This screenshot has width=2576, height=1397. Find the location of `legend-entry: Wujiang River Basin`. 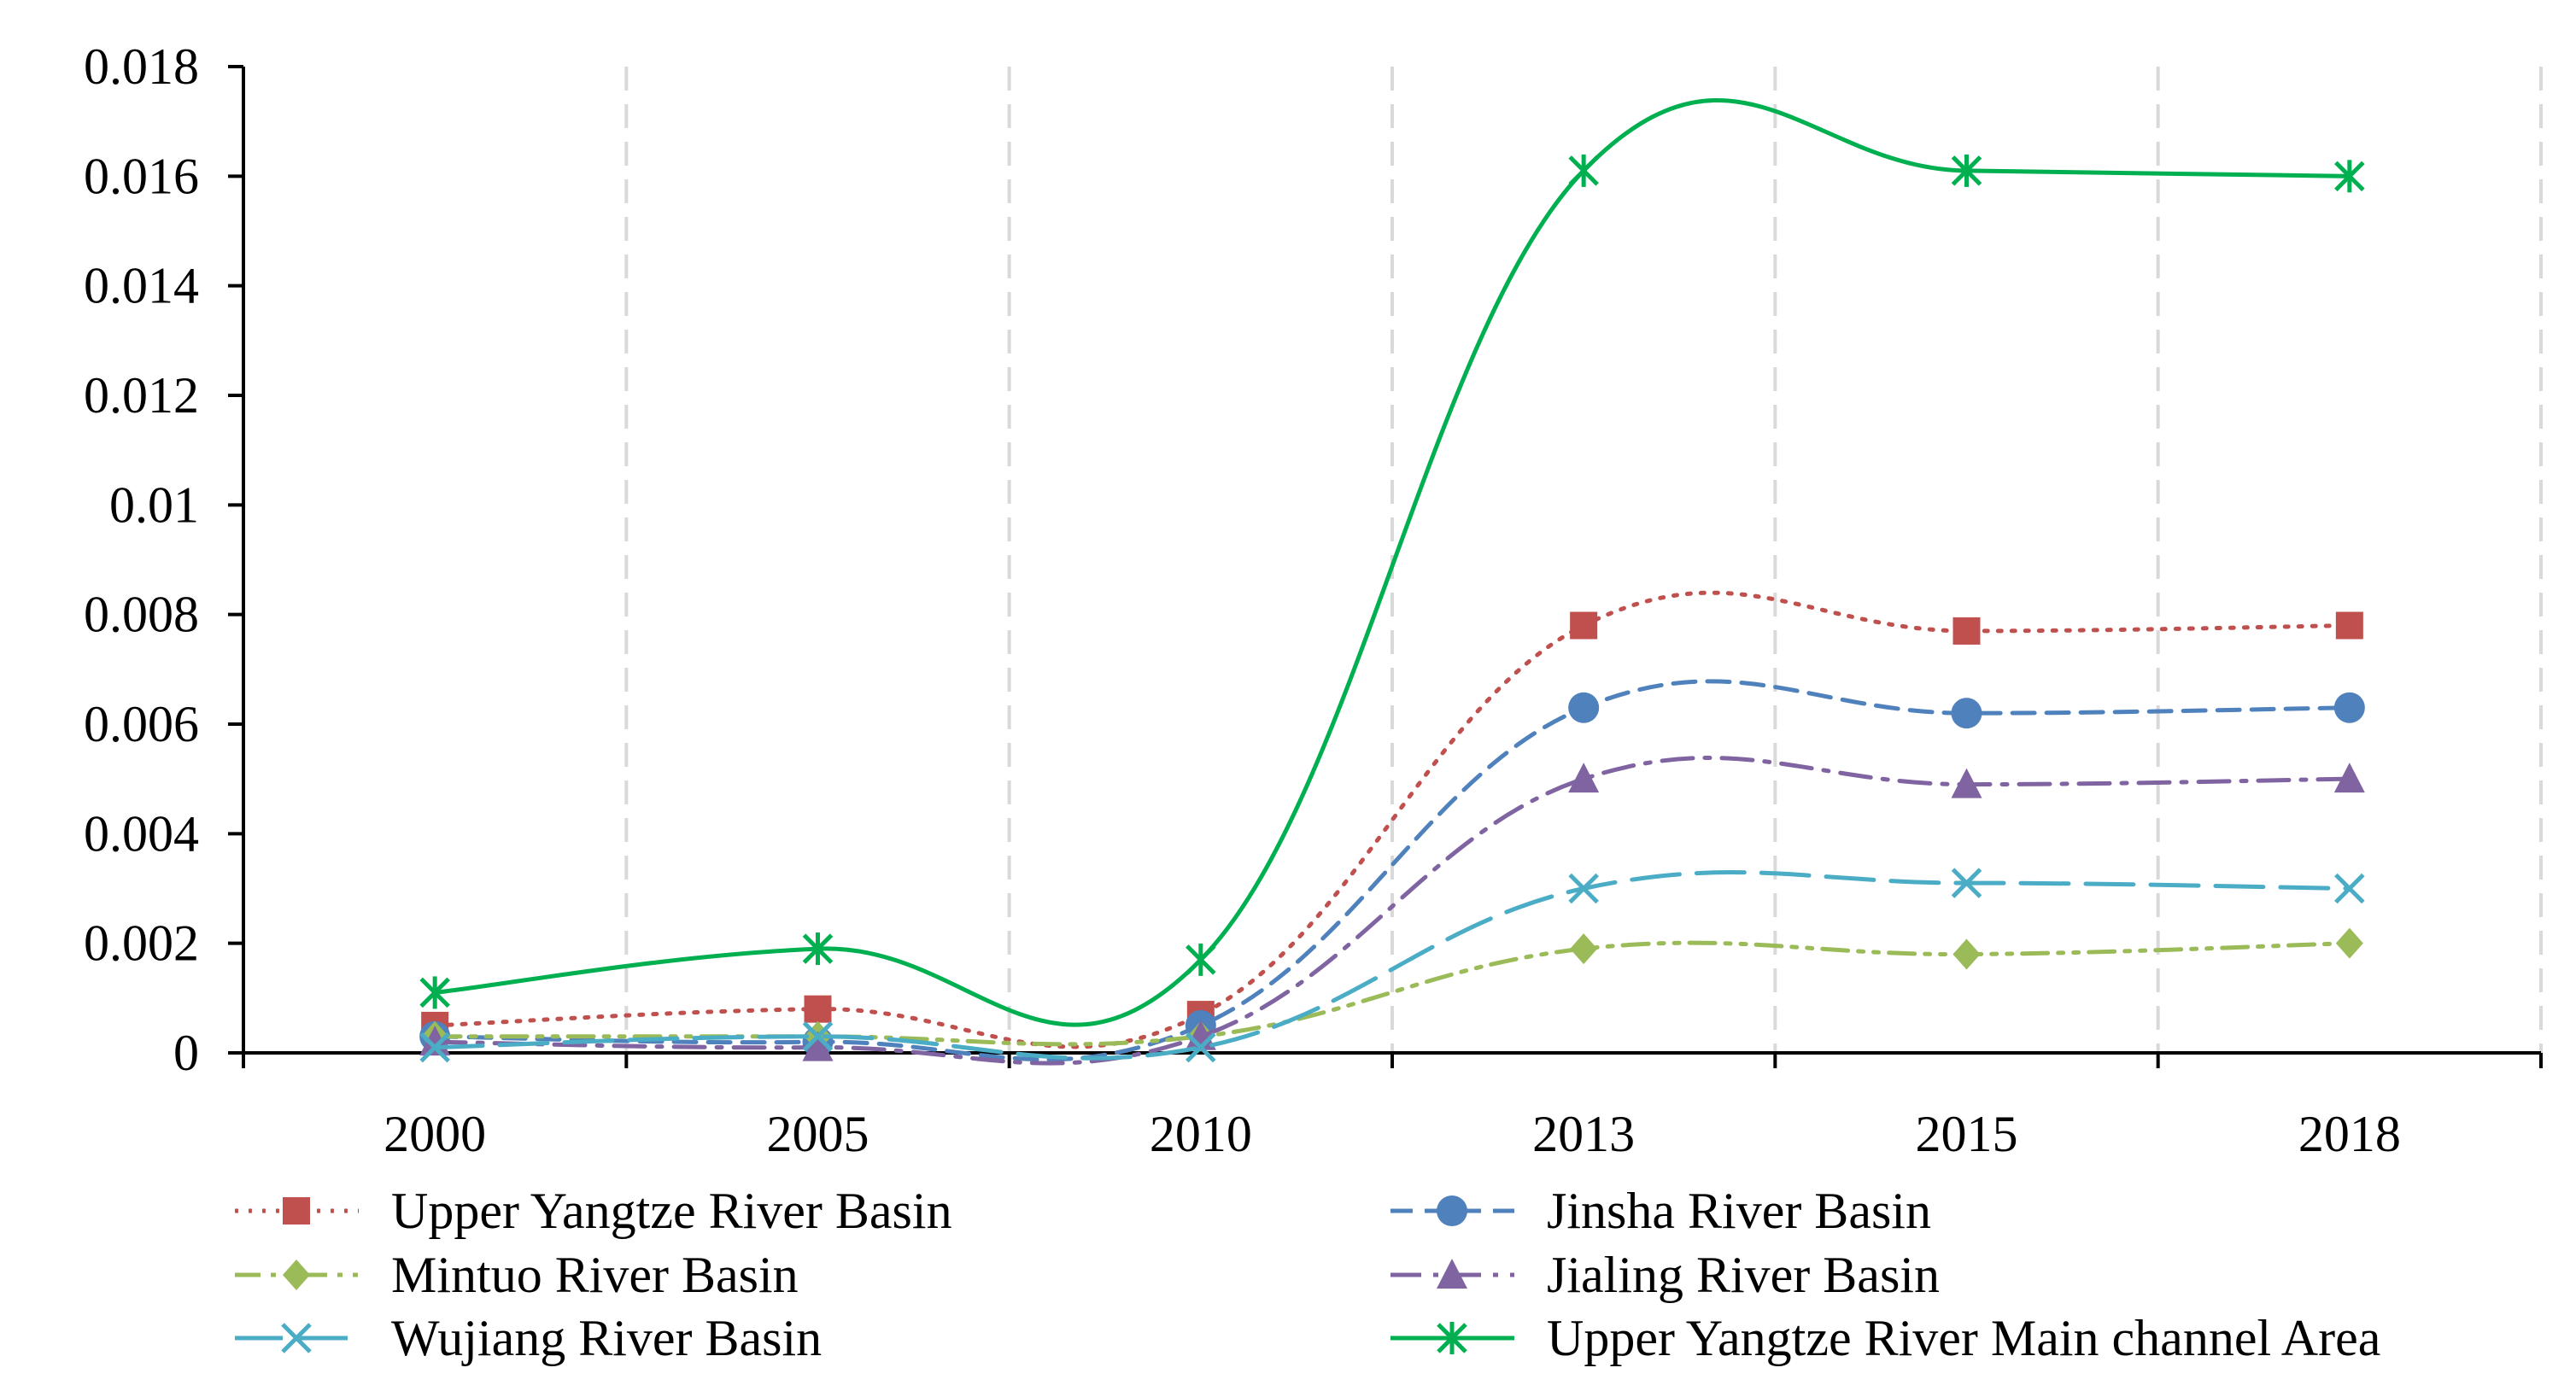

legend-entry: Wujiang River Basin is located at coordinates (528, 1338).